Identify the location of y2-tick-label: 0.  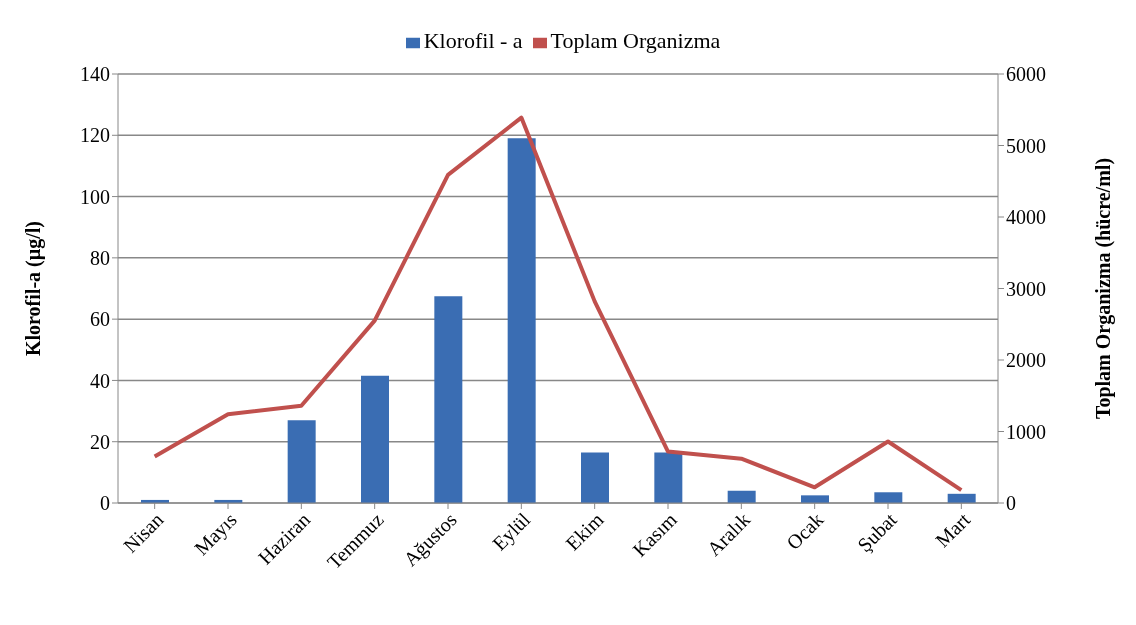
(1011, 503).